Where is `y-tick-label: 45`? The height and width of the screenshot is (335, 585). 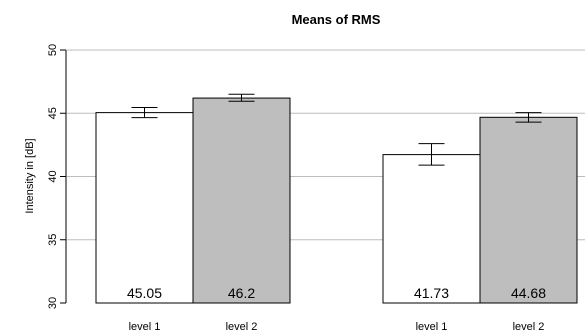 y-tick-label: 45 is located at coordinates (53, 113).